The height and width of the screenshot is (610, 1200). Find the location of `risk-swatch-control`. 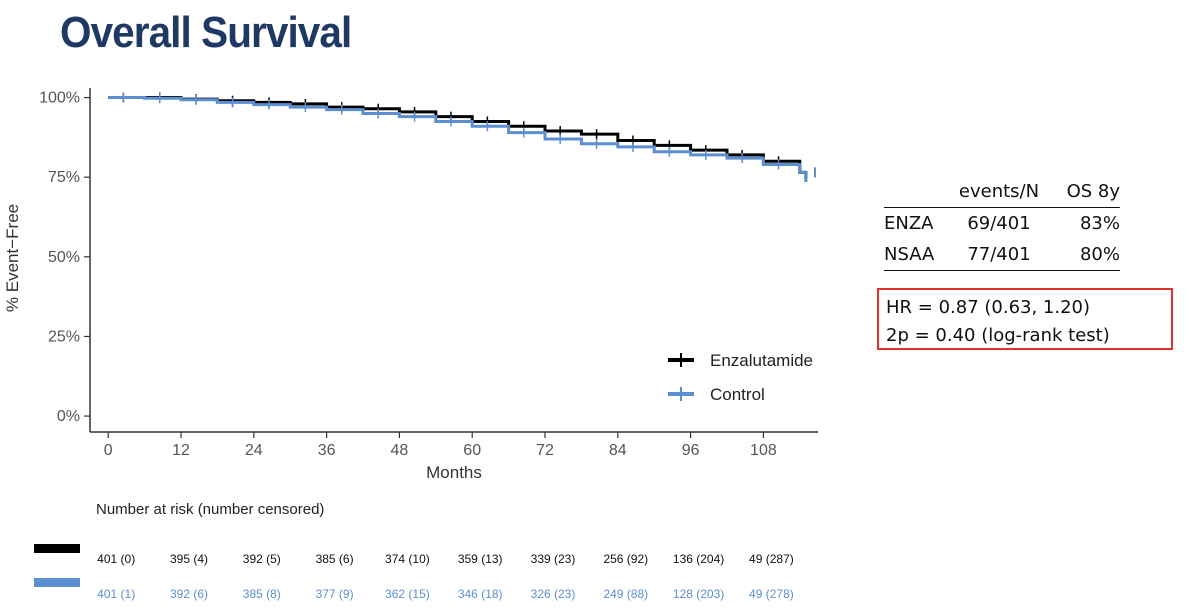

risk-swatch-control is located at coordinates (57, 582).